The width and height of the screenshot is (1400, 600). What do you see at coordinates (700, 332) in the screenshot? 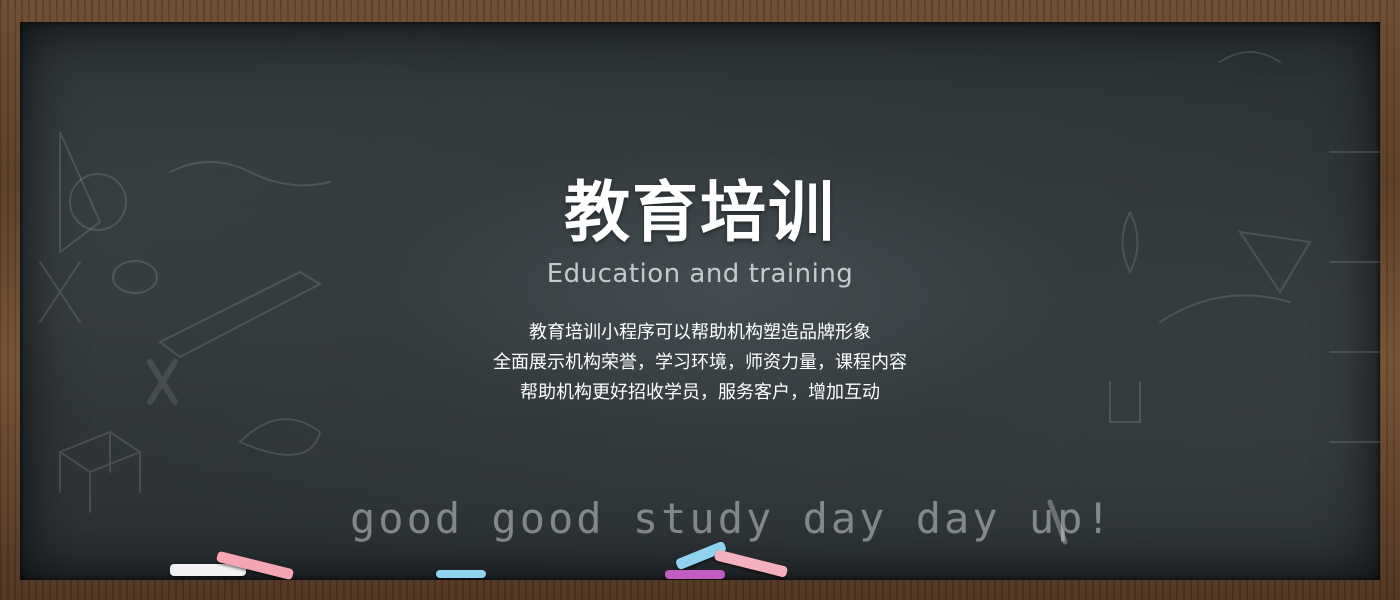
I see `description-line: 教育培训小程序可以帮助机构塑造品牌形象` at bounding box center [700, 332].